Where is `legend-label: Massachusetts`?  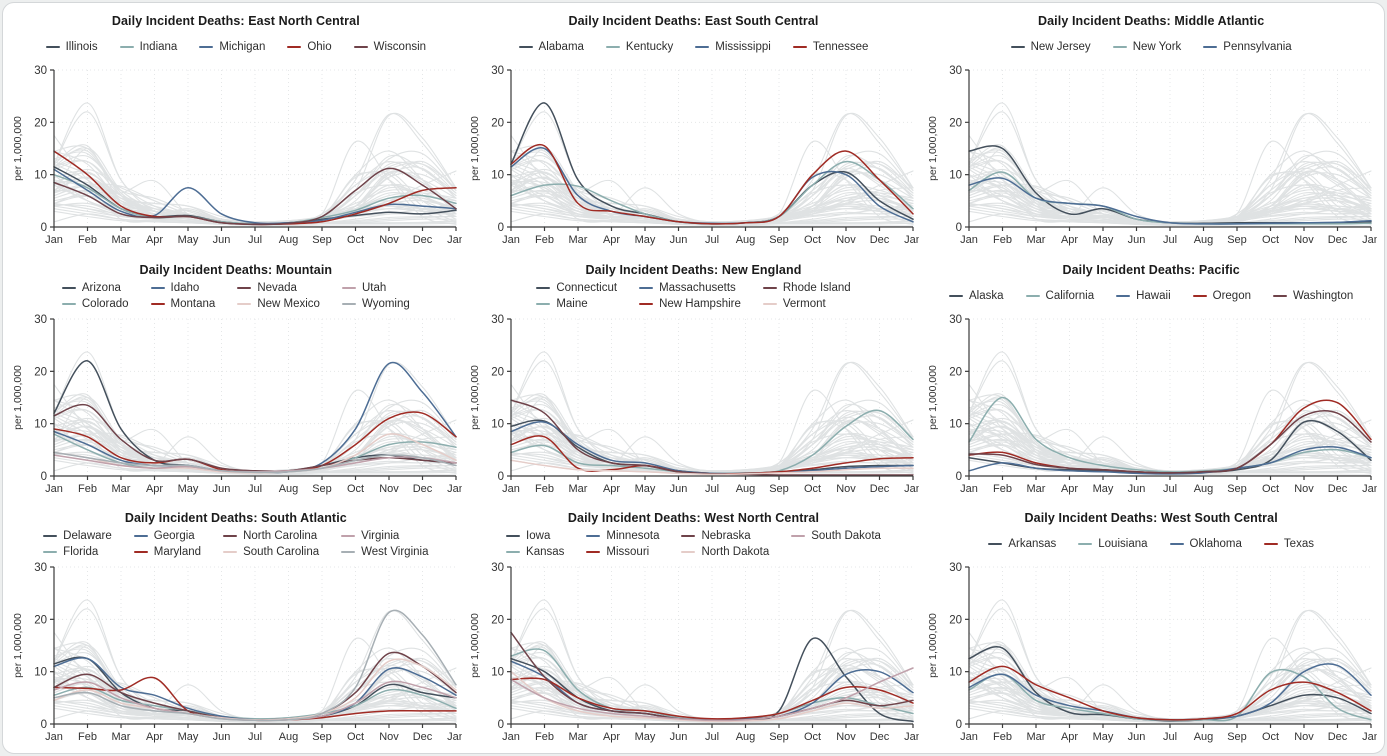
legend-label: Massachusetts is located at coordinates (697, 287).